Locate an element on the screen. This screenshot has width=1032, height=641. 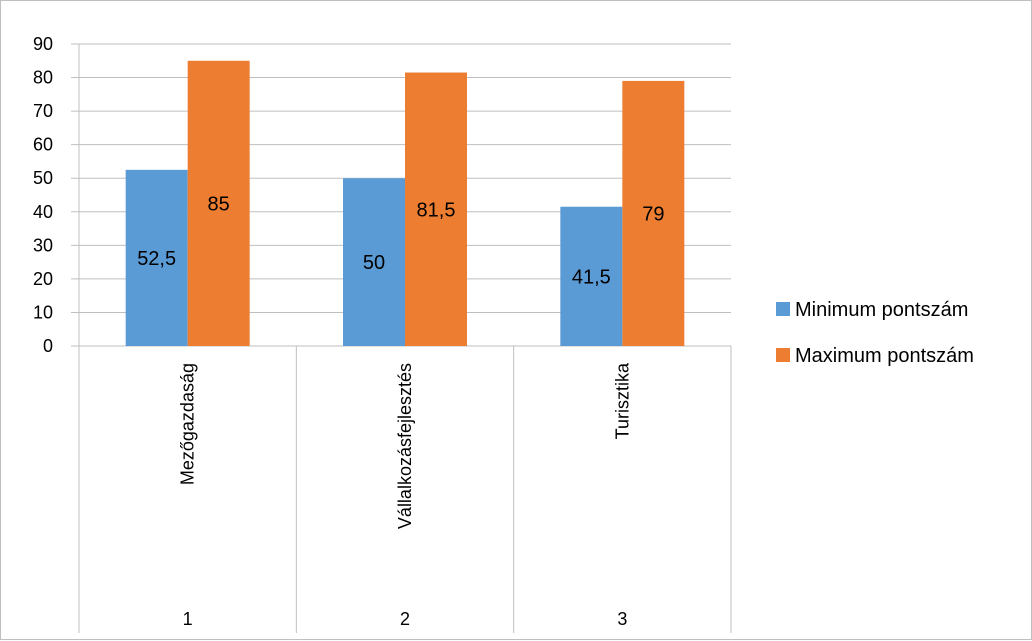
category-number: 2 is located at coordinates (405, 619).